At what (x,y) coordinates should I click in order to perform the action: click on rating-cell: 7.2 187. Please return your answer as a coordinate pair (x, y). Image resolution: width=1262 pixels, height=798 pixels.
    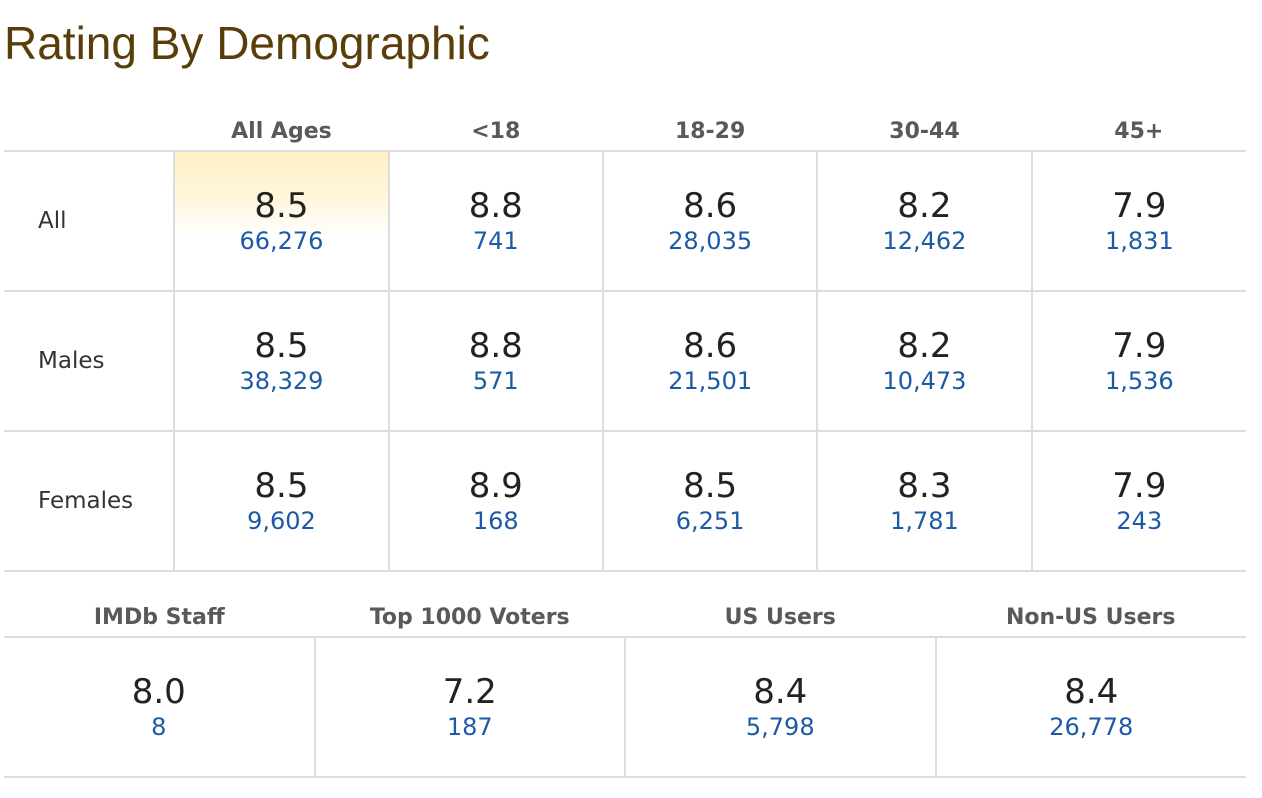
    Looking at the image, I should click on (470, 707).